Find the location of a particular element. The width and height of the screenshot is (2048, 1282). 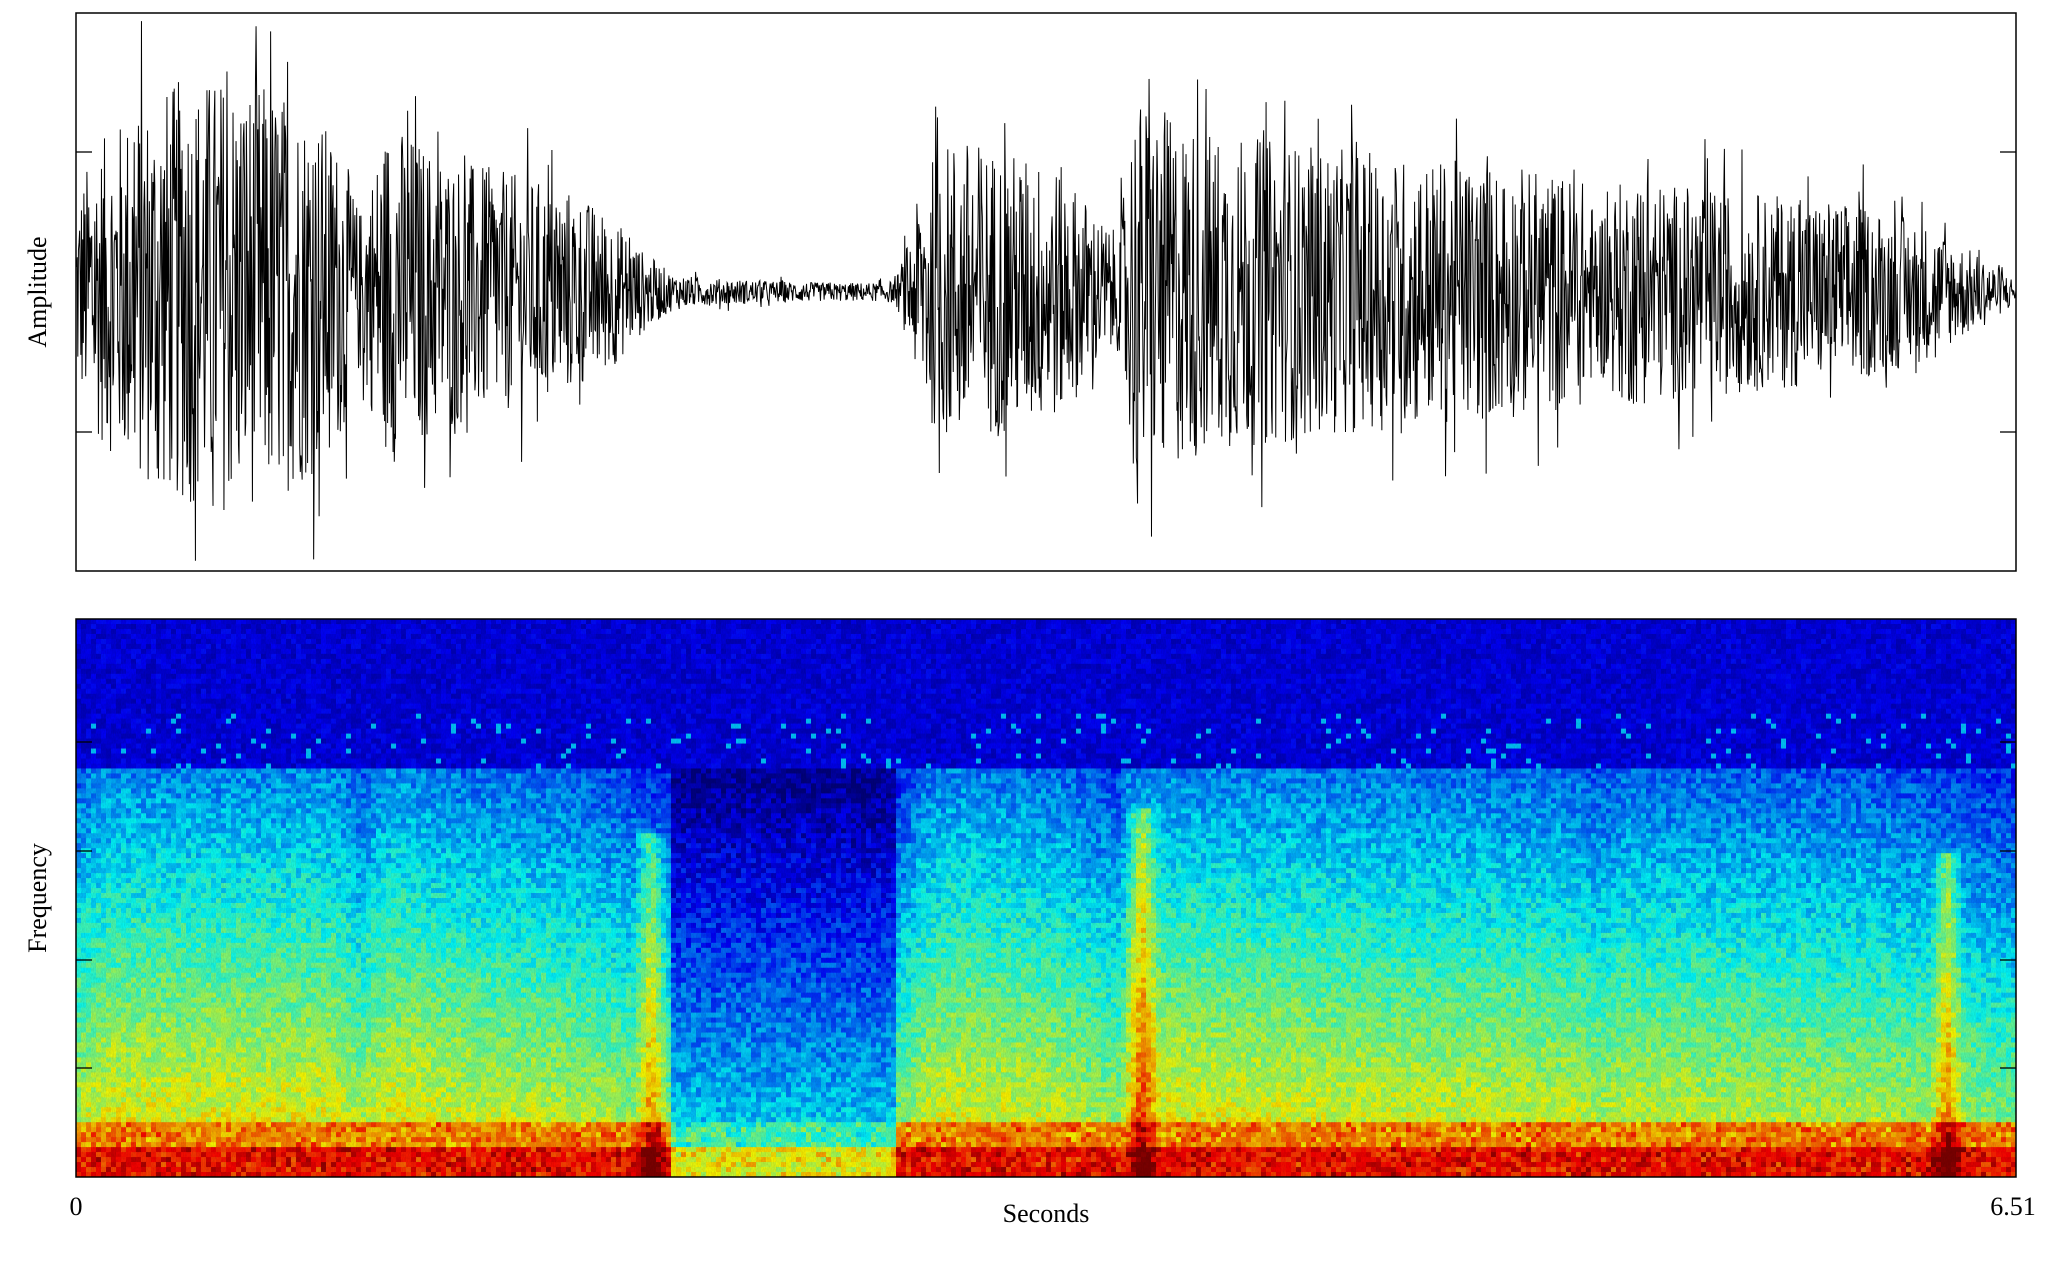

waveform-y-label: Amplitude is located at coordinates (37, 291).